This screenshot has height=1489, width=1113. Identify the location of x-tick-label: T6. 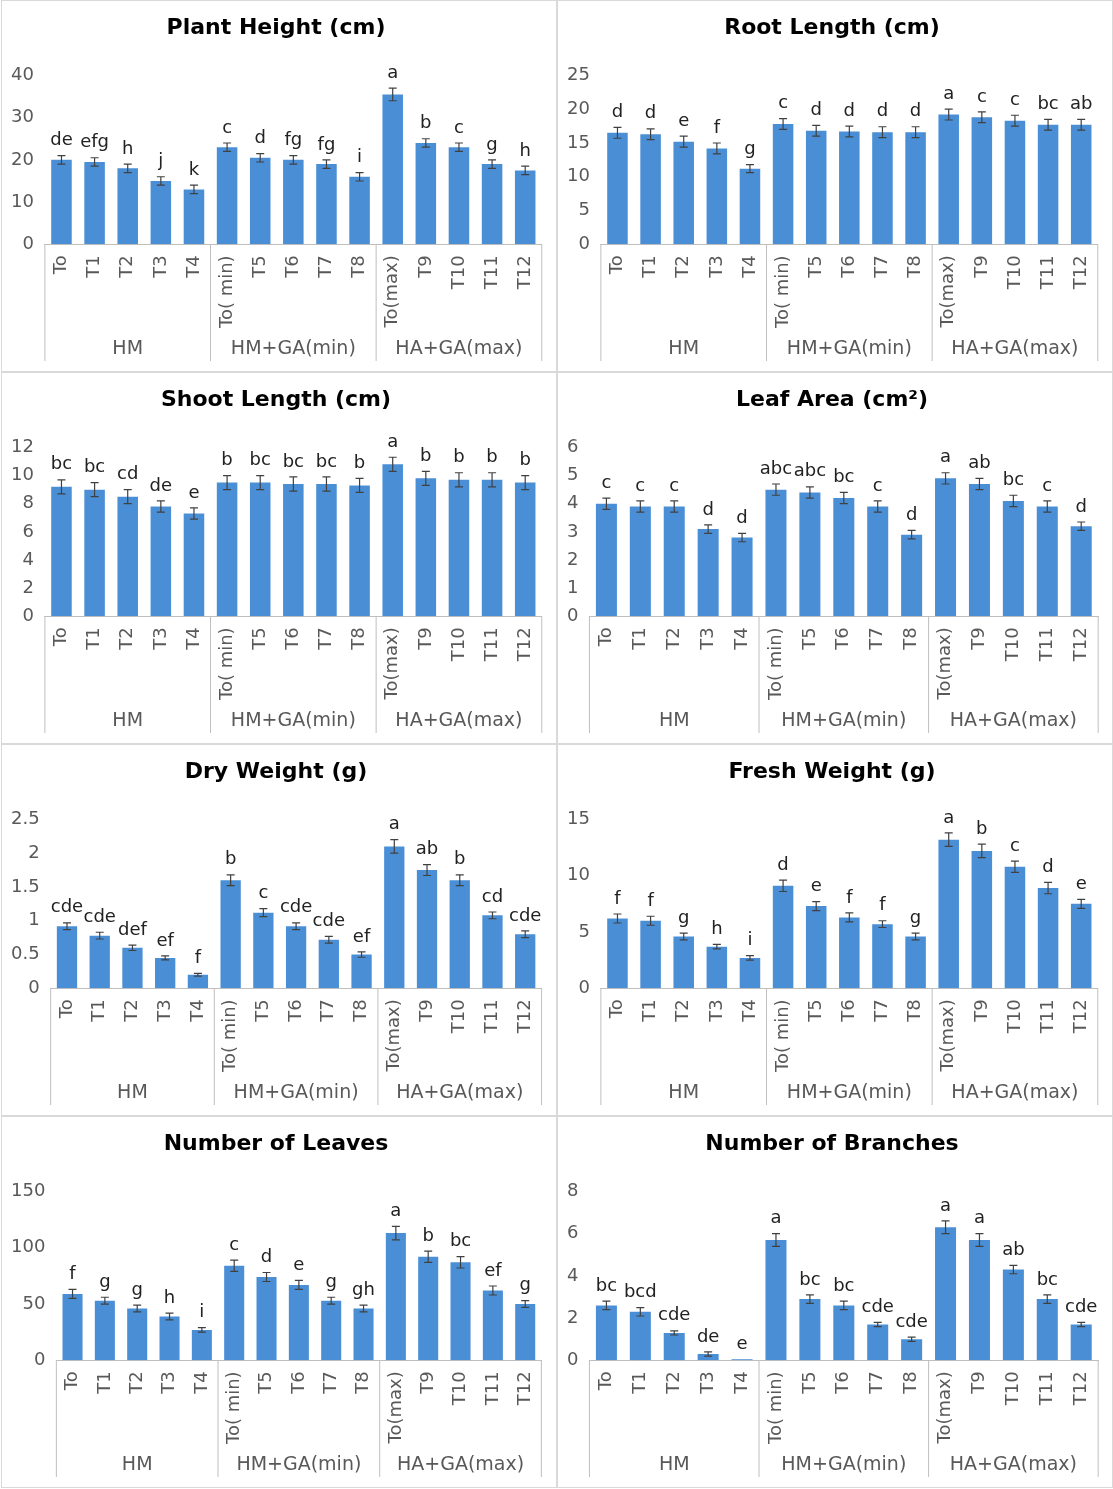
(291, 639).